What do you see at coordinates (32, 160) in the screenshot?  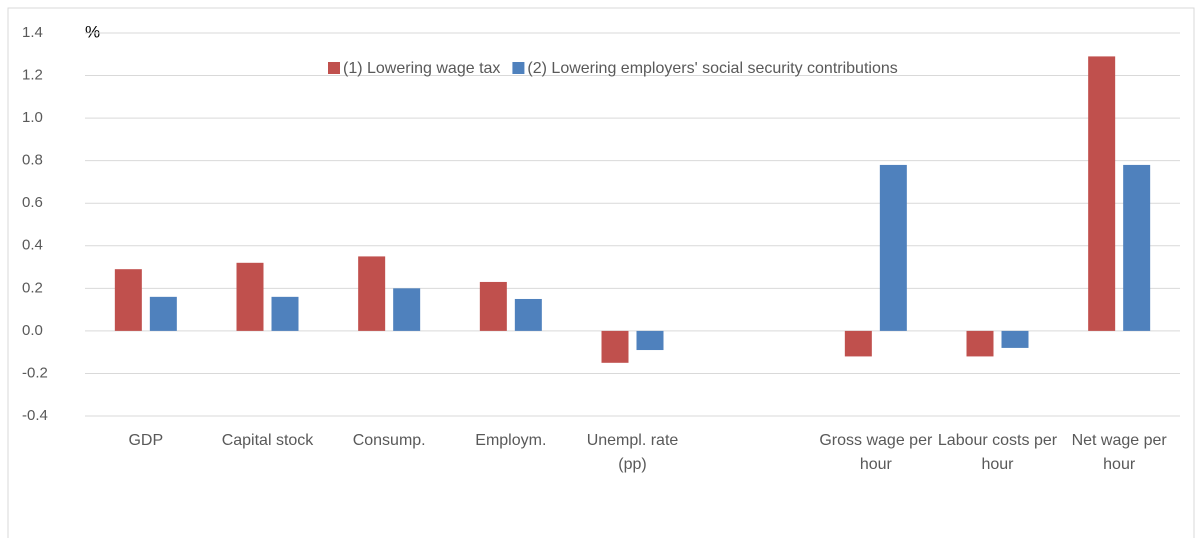 I see `y-tick-label: 0.8` at bounding box center [32, 160].